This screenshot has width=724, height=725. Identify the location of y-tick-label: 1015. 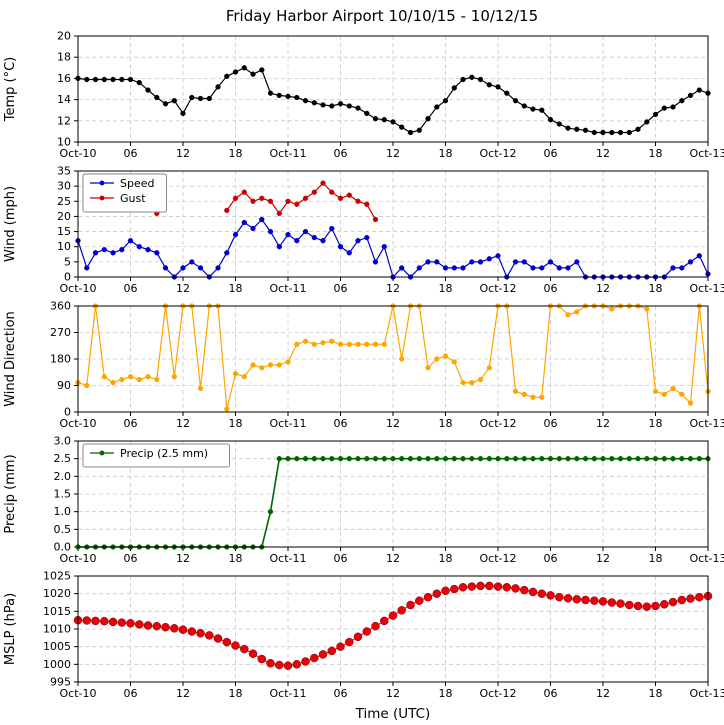
(57, 611).